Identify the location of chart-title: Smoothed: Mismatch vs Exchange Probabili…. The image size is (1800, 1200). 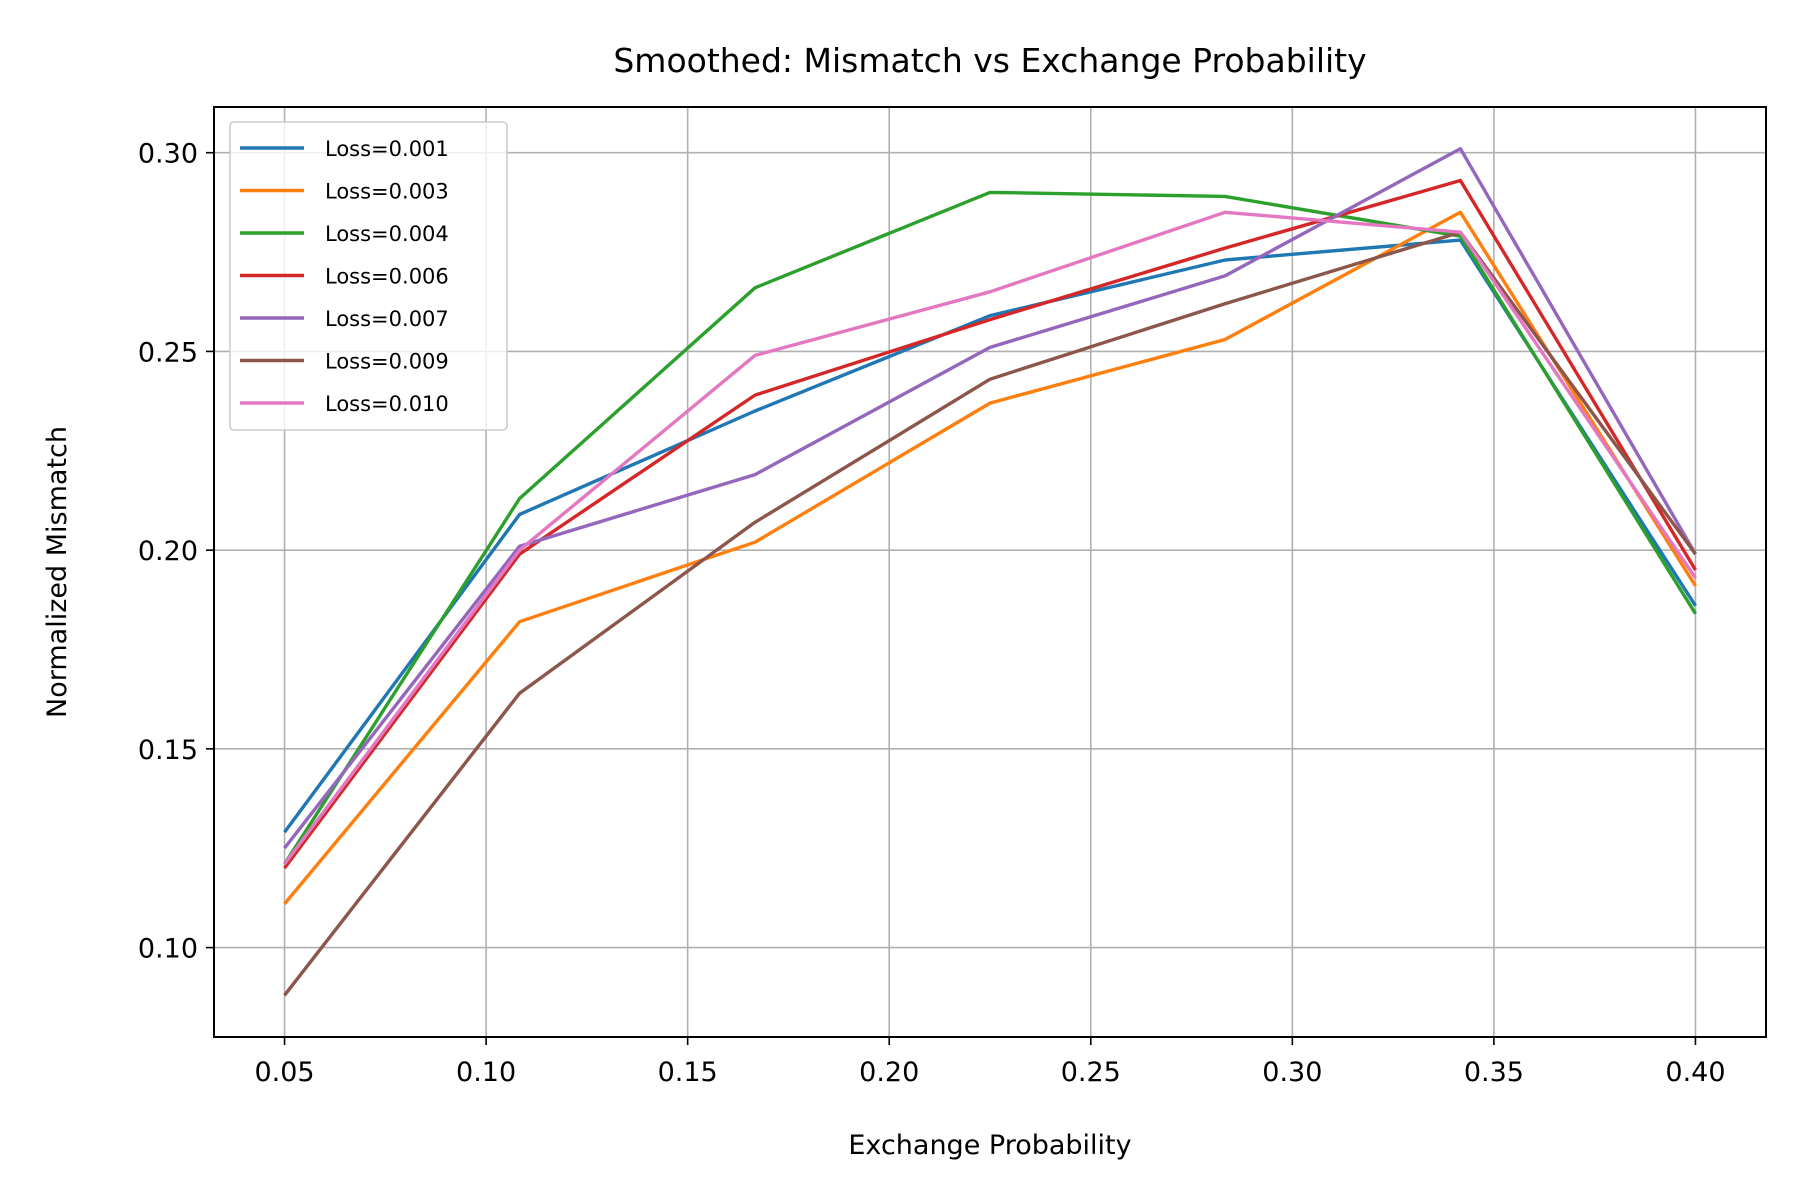
(989, 60).